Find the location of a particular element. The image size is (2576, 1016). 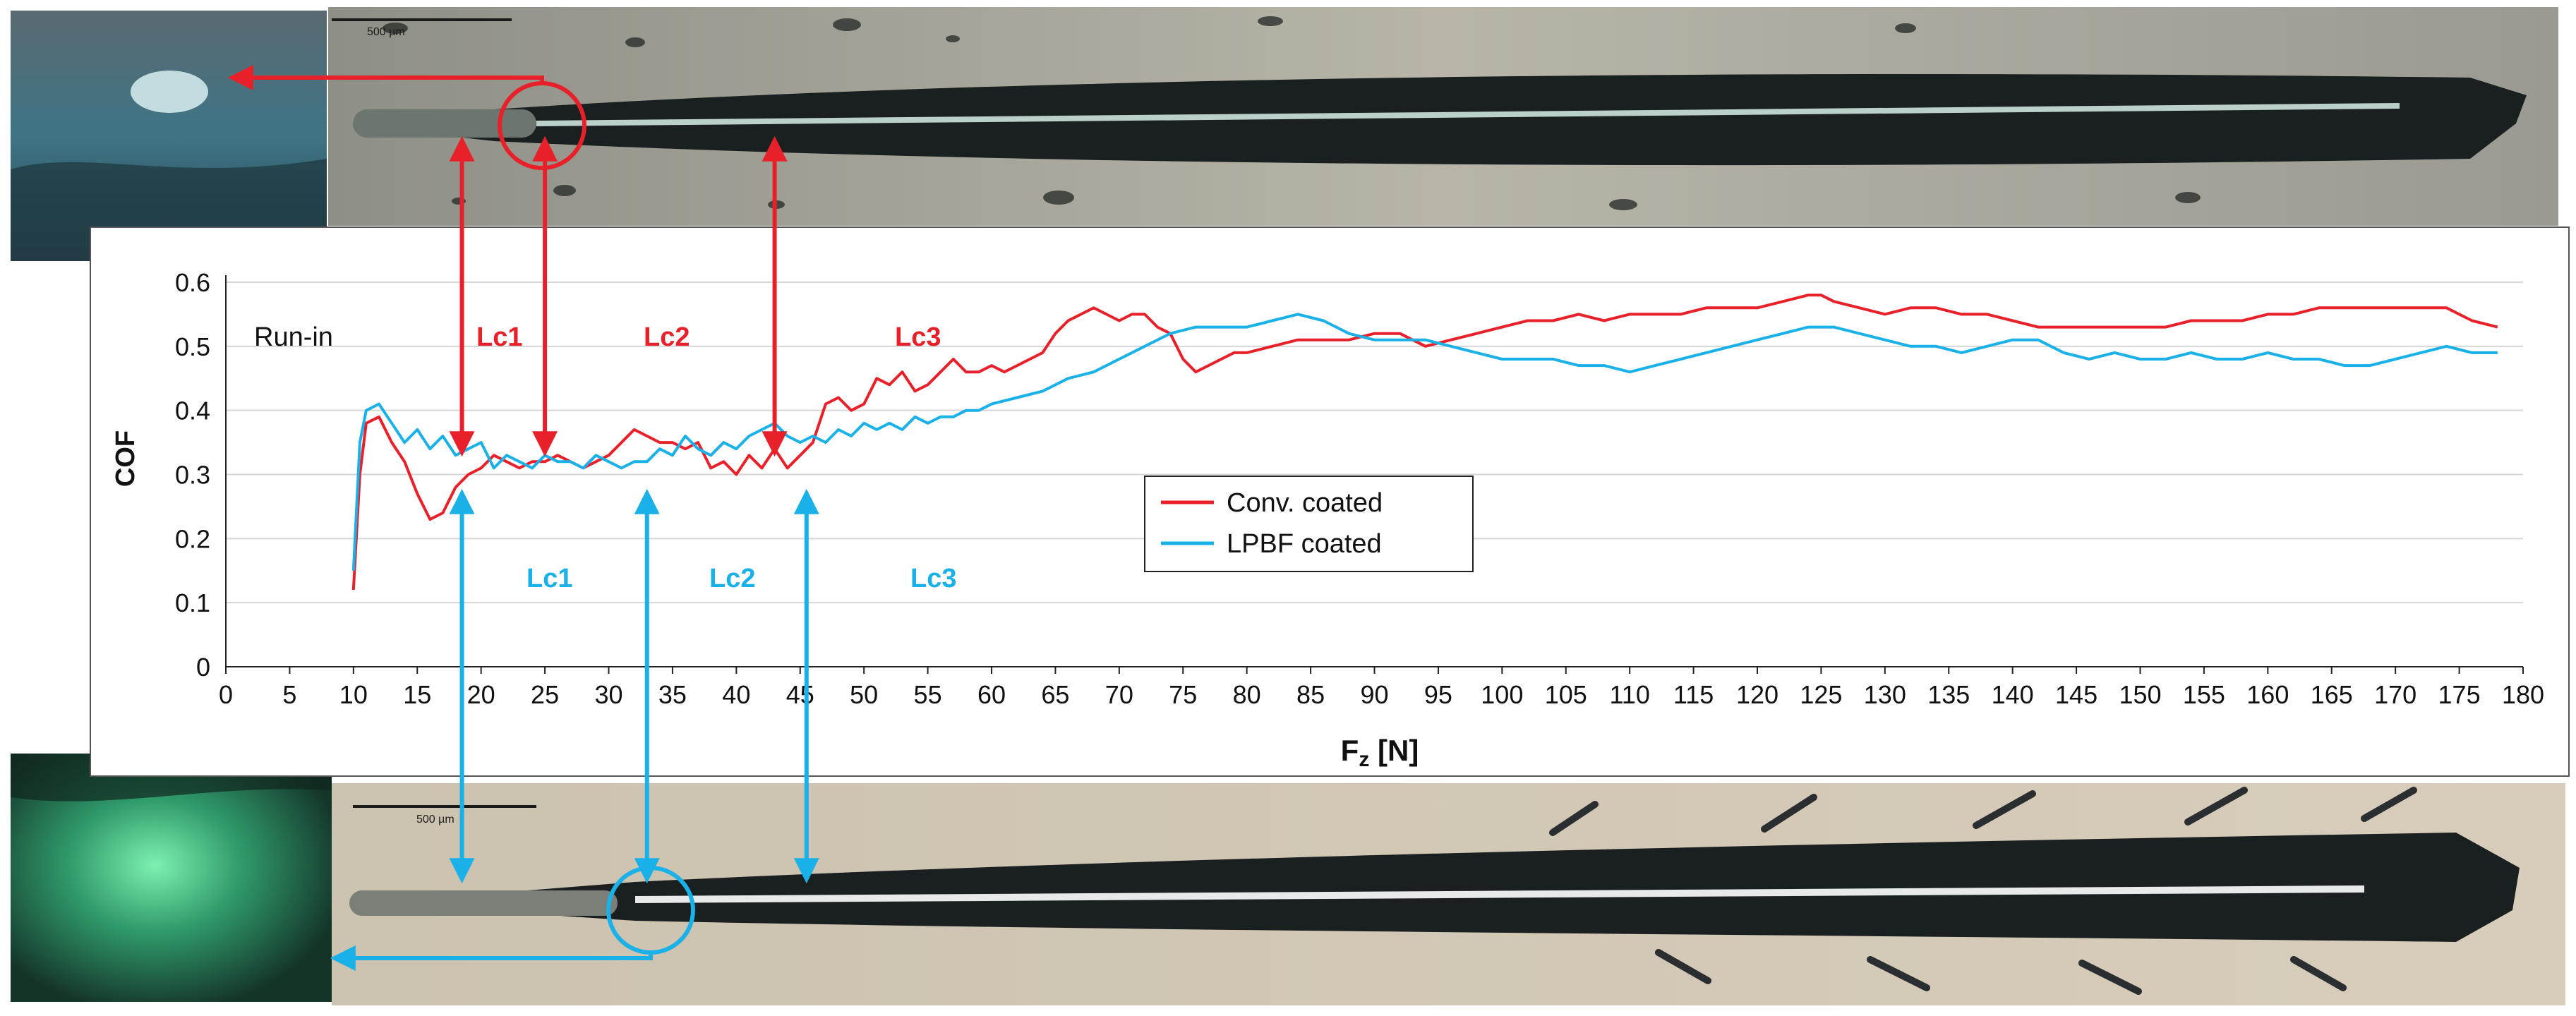

x-tick-label-22: 110 is located at coordinates (1629, 694).